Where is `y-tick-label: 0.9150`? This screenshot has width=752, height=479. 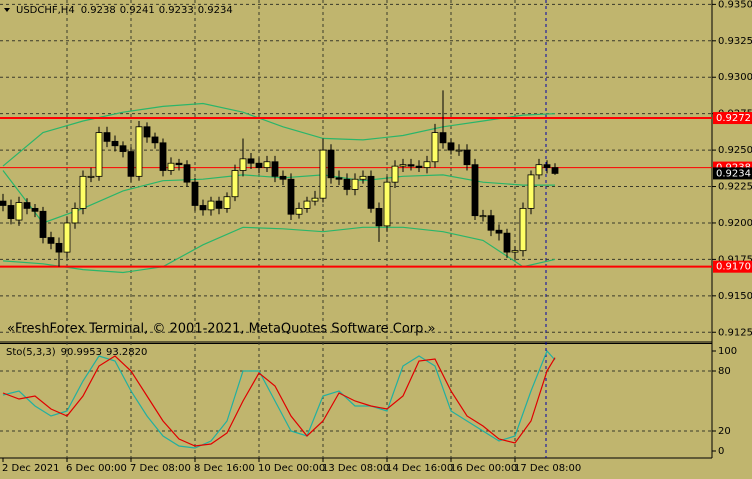 y-tick-label: 0.9150 is located at coordinates (735, 296).